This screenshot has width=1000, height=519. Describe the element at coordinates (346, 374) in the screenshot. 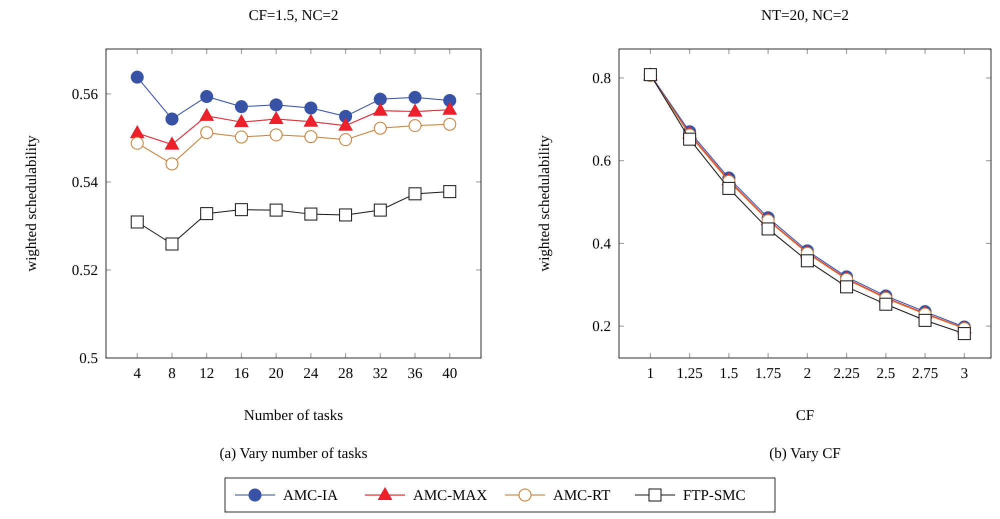

I see `x-tick-label: 28` at that location.